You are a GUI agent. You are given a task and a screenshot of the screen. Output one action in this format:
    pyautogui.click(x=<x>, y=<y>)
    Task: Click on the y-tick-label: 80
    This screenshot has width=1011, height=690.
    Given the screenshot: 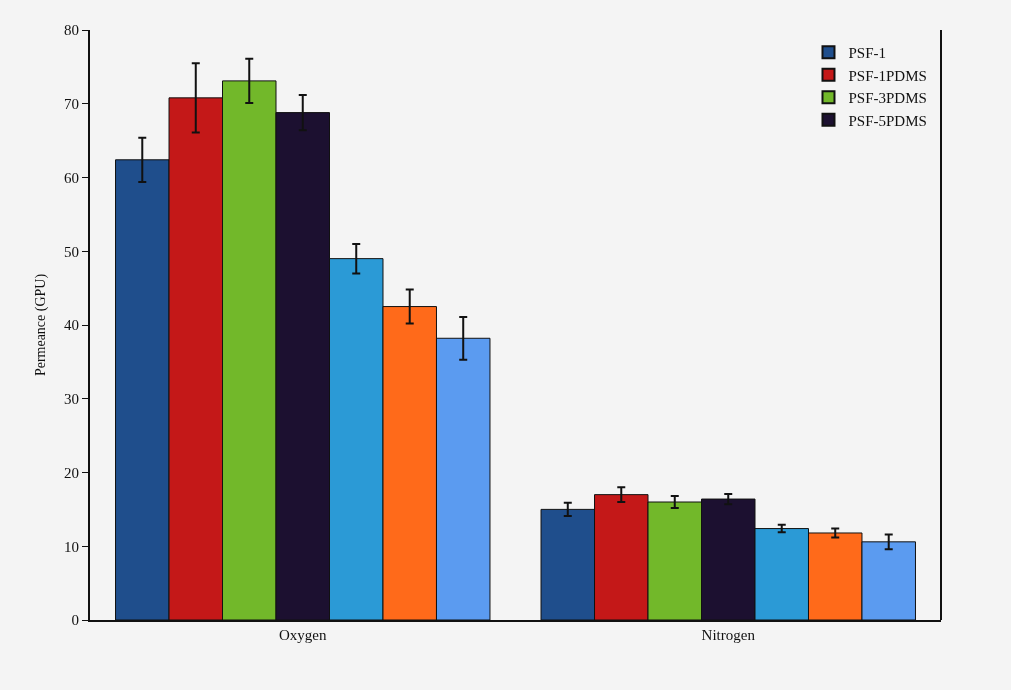 What is the action you would take?
    pyautogui.click(x=71, y=30)
    